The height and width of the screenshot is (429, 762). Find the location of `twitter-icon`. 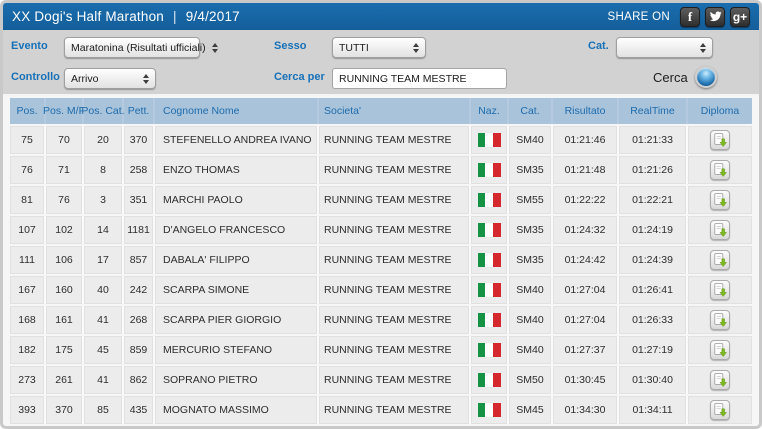

twitter-icon is located at coordinates (715, 16).